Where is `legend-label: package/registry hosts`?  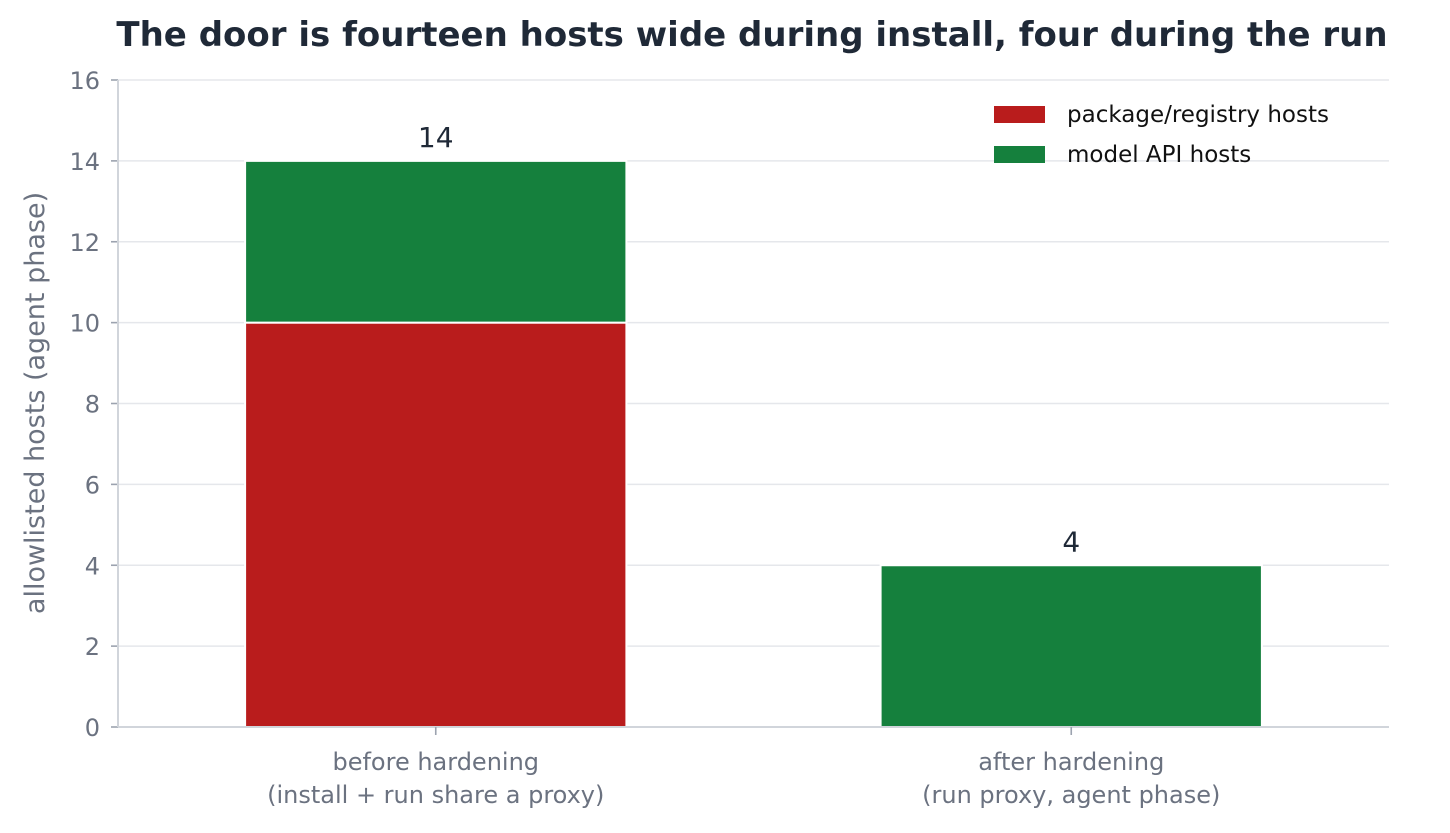 legend-label: package/registry hosts is located at coordinates (1198, 115).